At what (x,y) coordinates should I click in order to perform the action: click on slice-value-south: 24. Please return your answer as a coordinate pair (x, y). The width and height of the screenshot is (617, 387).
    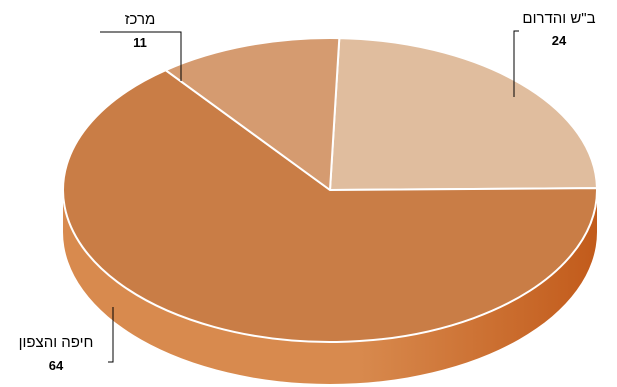
    Looking at the image, I should click on (559, 40).